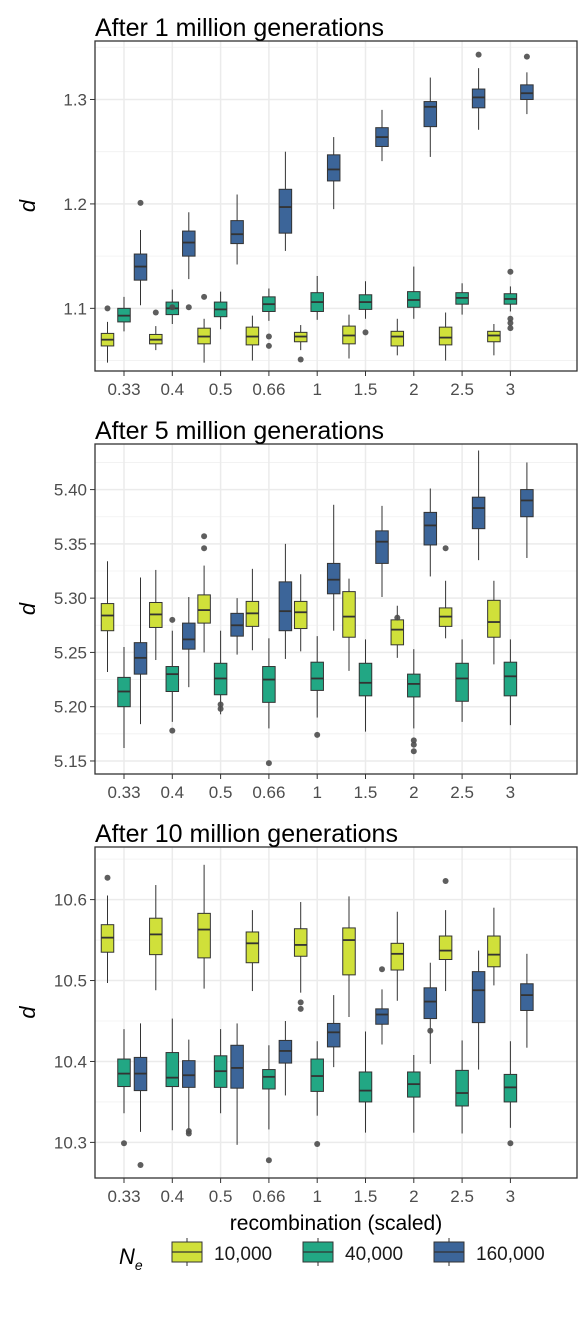  Describe the element at coordinates (269, 1104) in the screenshot. I see `box-40000-0.66` at that location.